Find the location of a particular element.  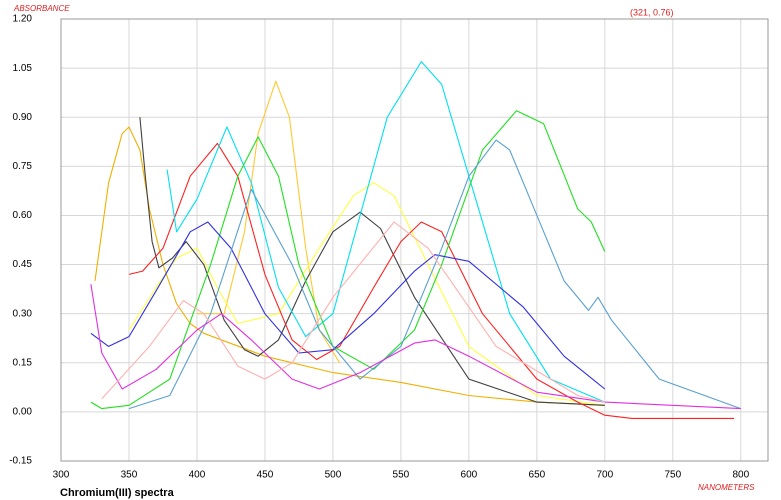

x-tick-label: 750 is located at coordinates (672, 475).